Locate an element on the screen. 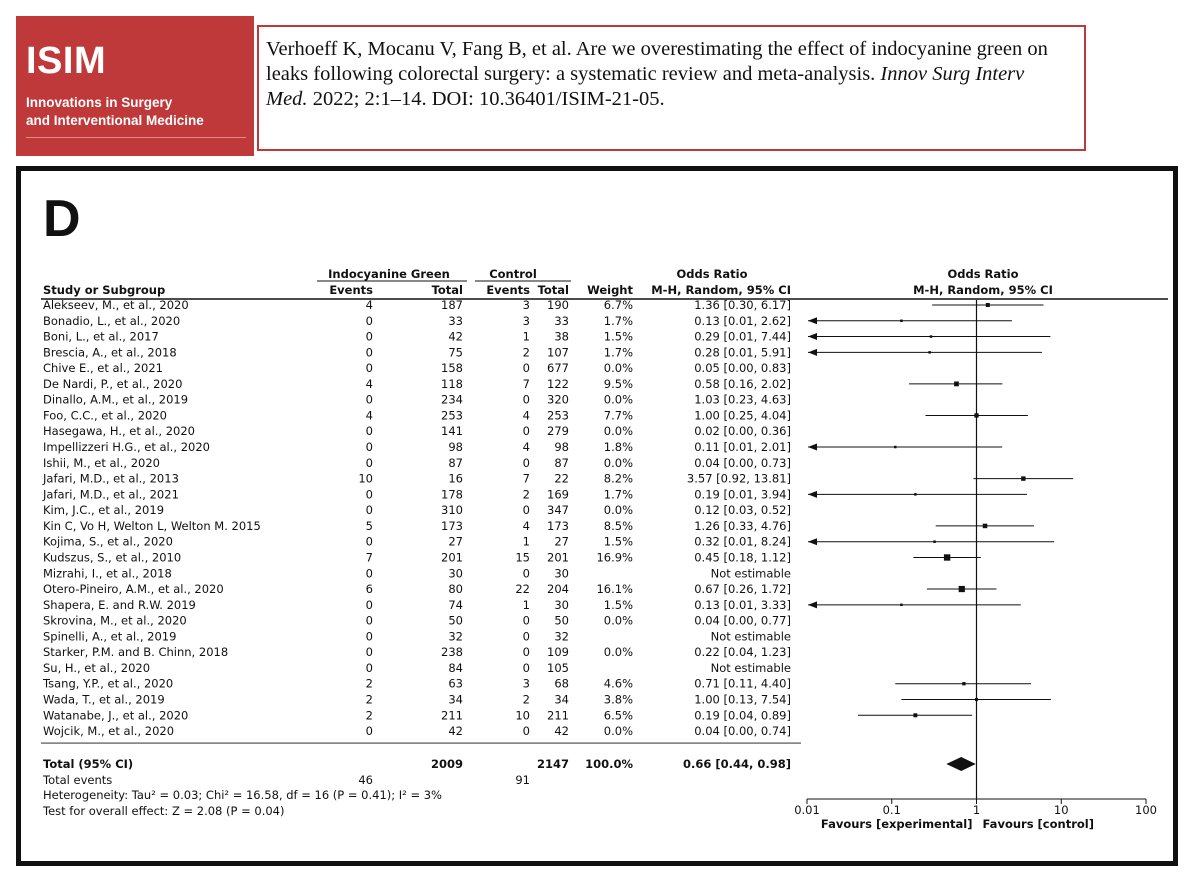  exp-total: 173 is located at coordinates (452, 526).